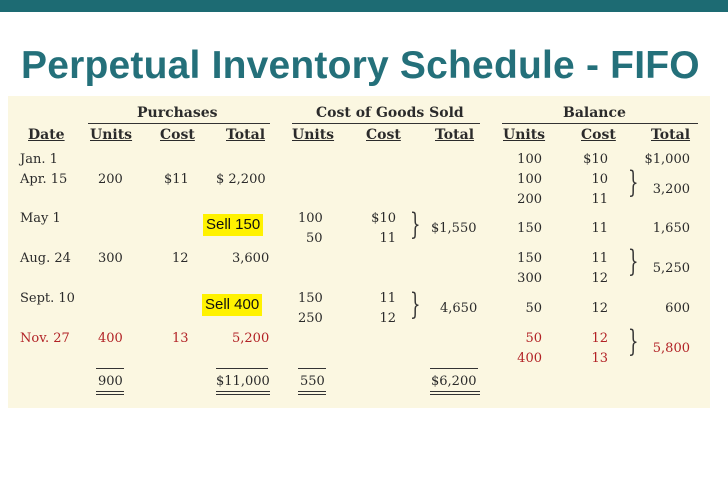 This screenshot has height=480, width=728. What do you see at coordinates (667, 159) in the screenshot?
I see `row-jan1-balance-total: $1,000` at bounding box center [667, 159].